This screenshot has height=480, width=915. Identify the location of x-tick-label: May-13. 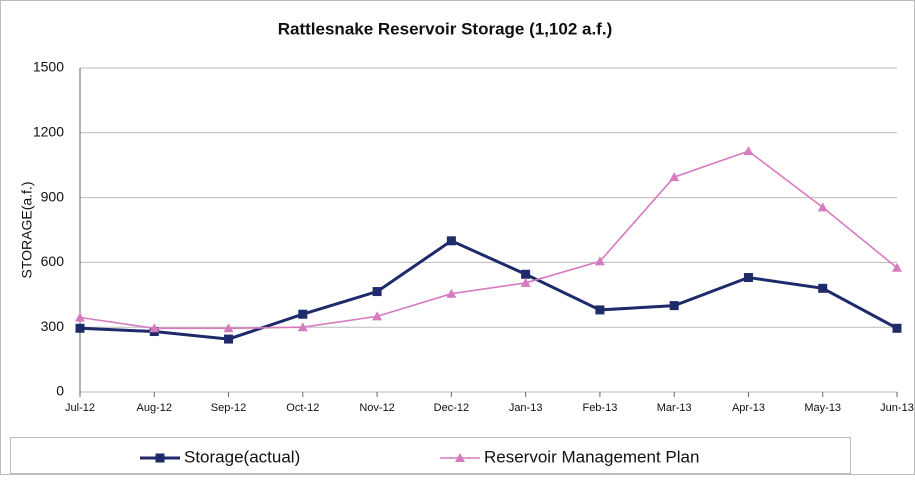
(822, 408).